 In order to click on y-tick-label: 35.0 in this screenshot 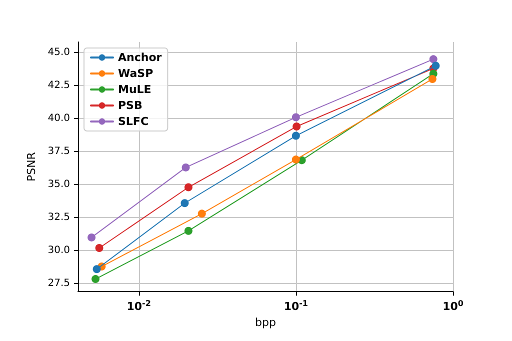, I will do `click(59, 184)`.